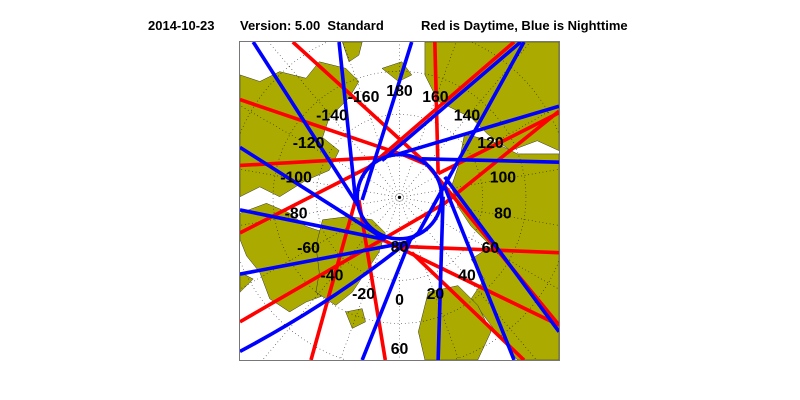 The image size is (800, 400). I want to click on longitude-label: -60, so click(308, 248).